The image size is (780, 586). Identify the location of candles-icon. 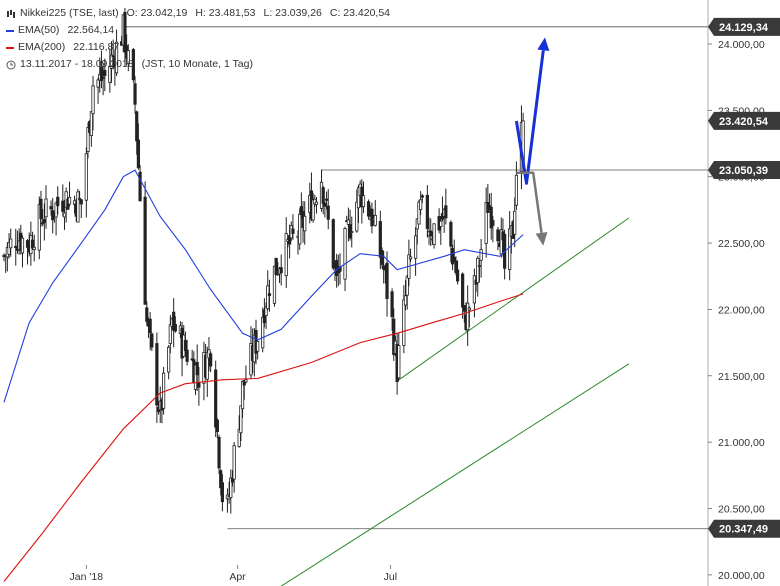
(11, 13).